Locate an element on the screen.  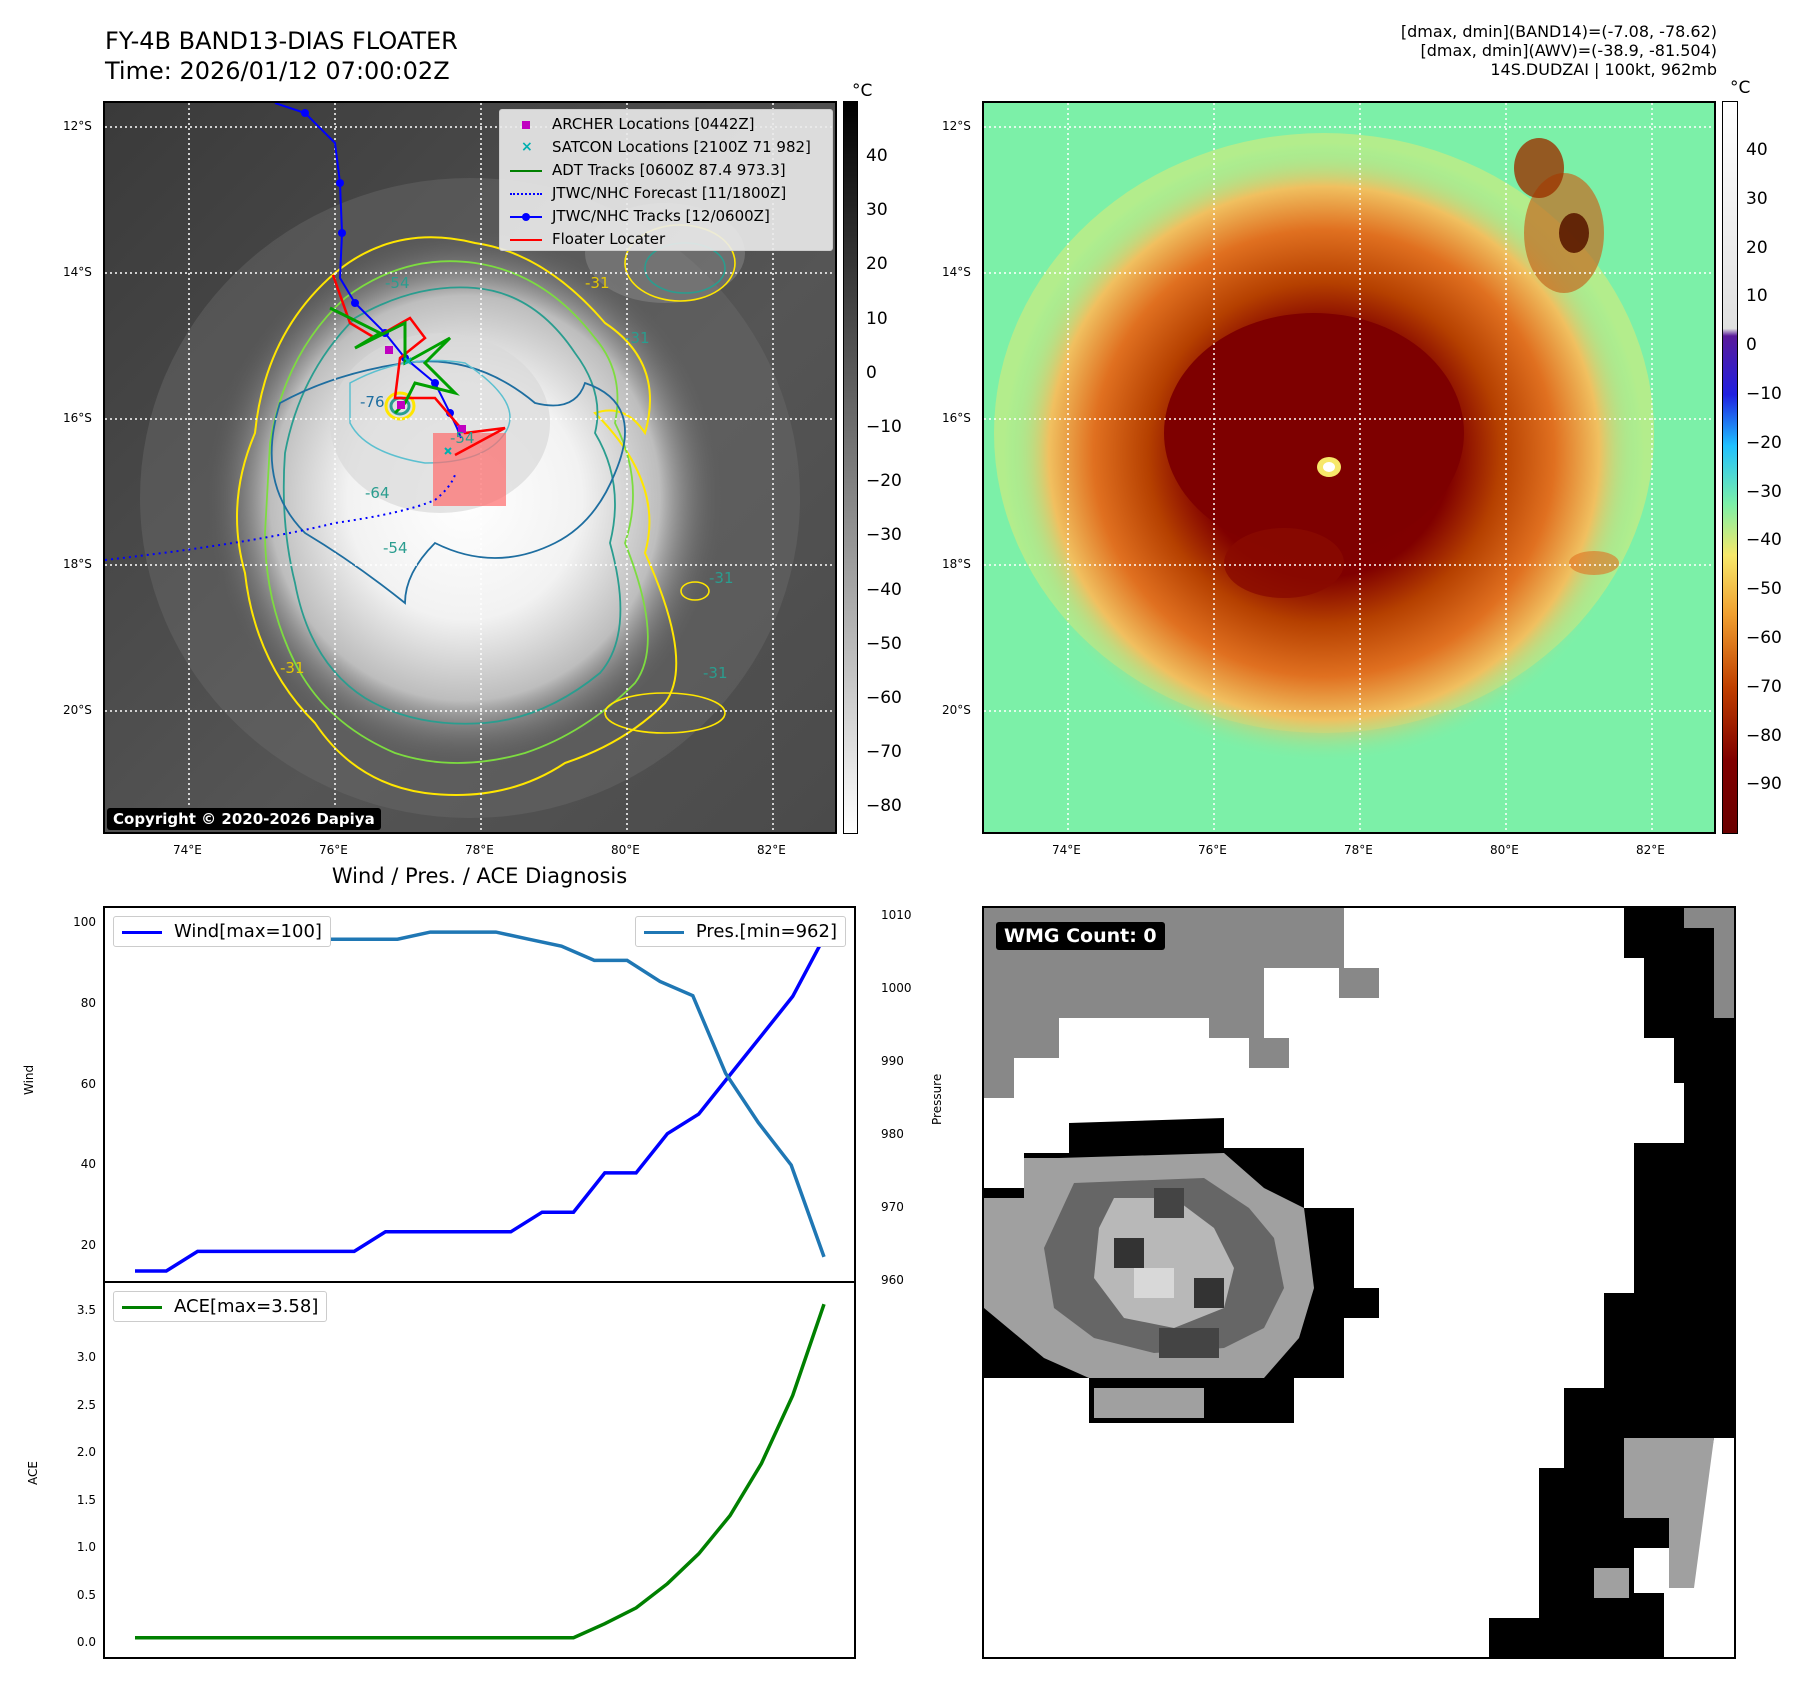
lat-label-18s-right: 18°S is located at coordinates (956, 564).